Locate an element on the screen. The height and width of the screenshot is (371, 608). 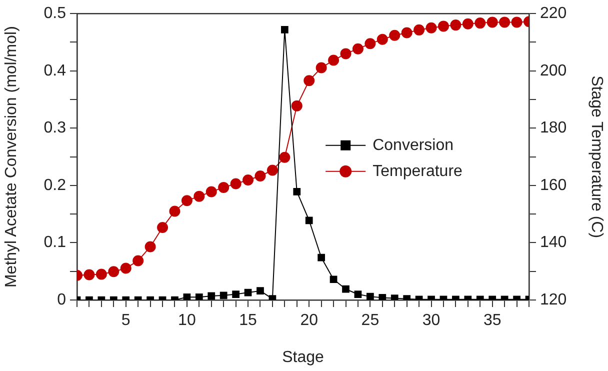
y2-tick-label: 140 is located at coordinates (553, 243).